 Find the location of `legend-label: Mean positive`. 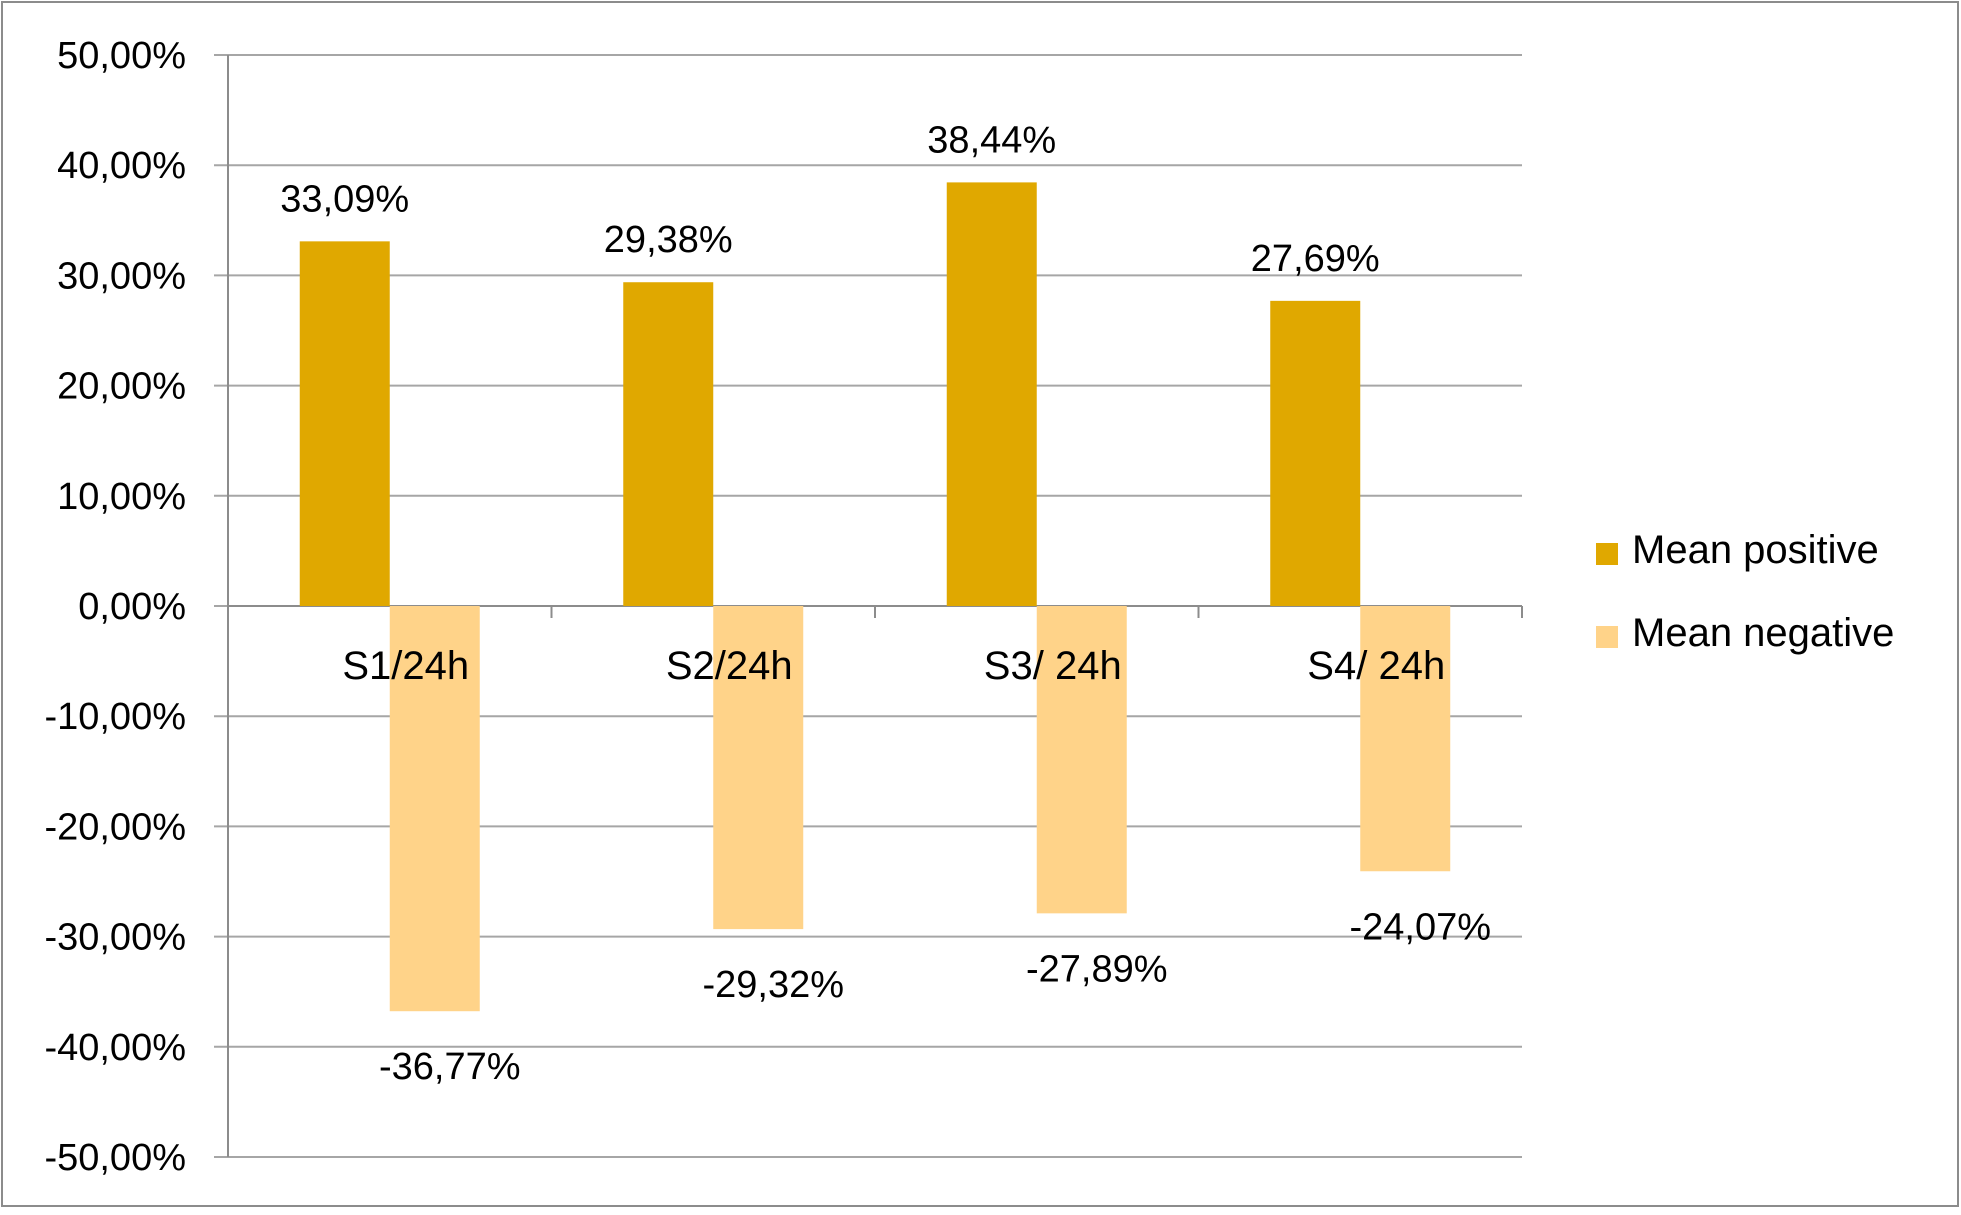

legend-label: Mean positive is located at coordinates (1755, 550).